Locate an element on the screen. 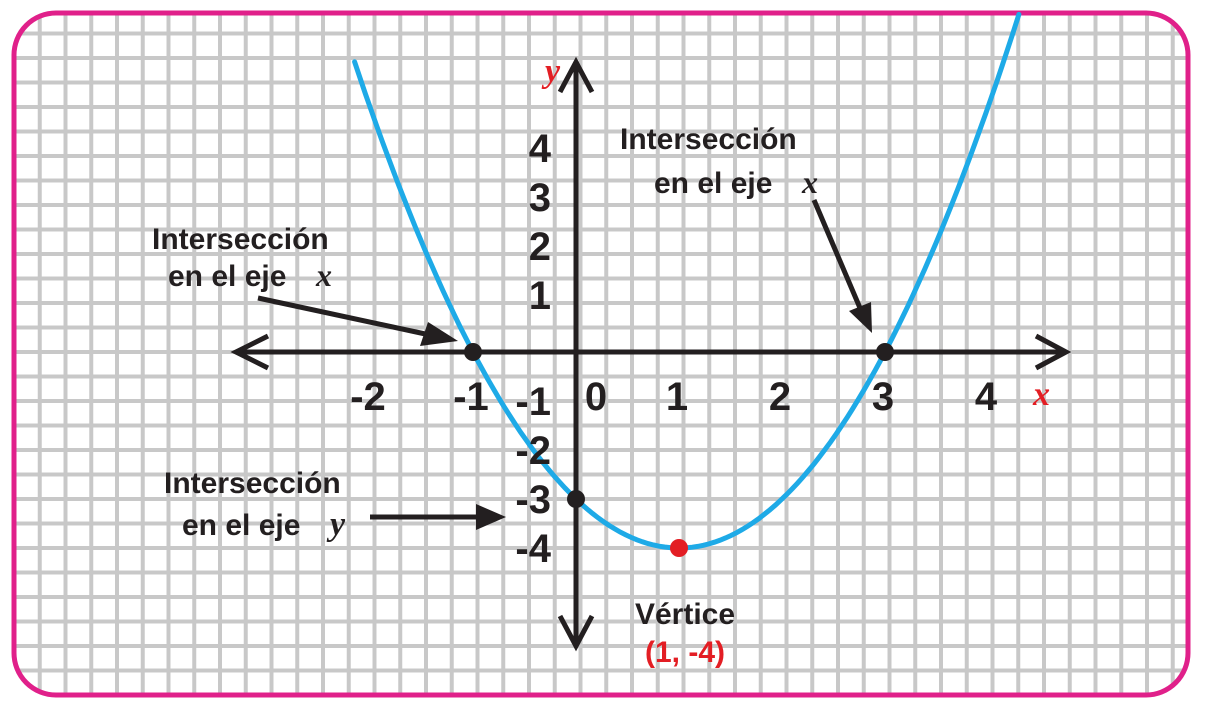  y-tick-label: -2 is located at coordinates (533, 451).